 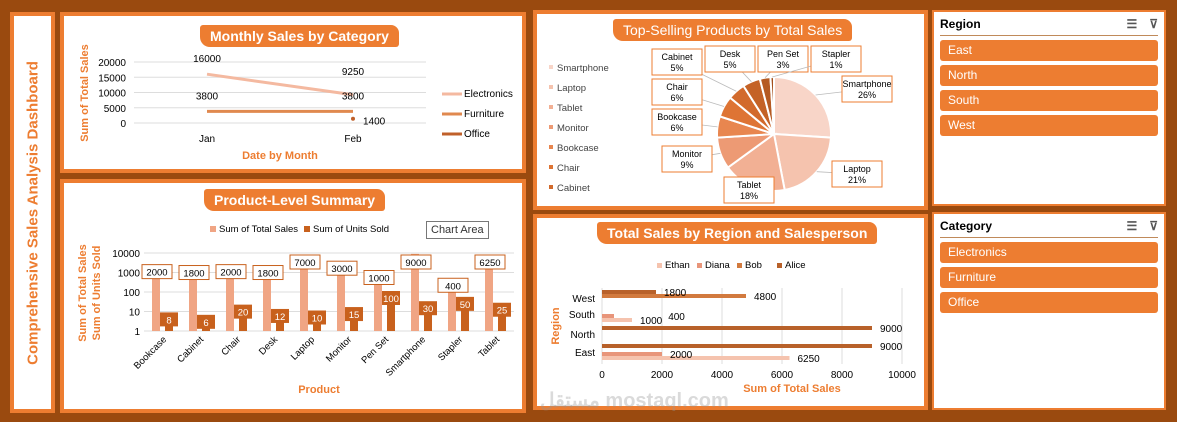 I want to click on slicer-title: Category, so click(x=966, y=225).